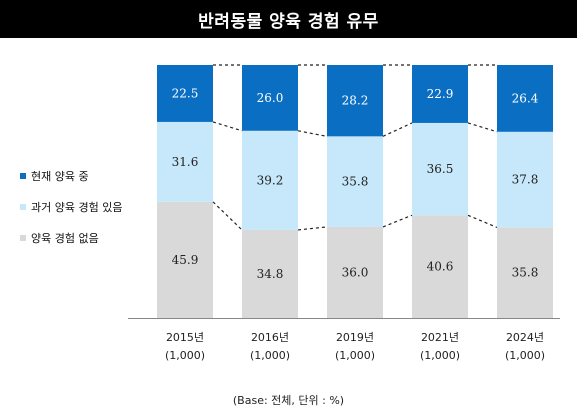  I want to click on data-label-1-4: 37.8, so click(525, 180).